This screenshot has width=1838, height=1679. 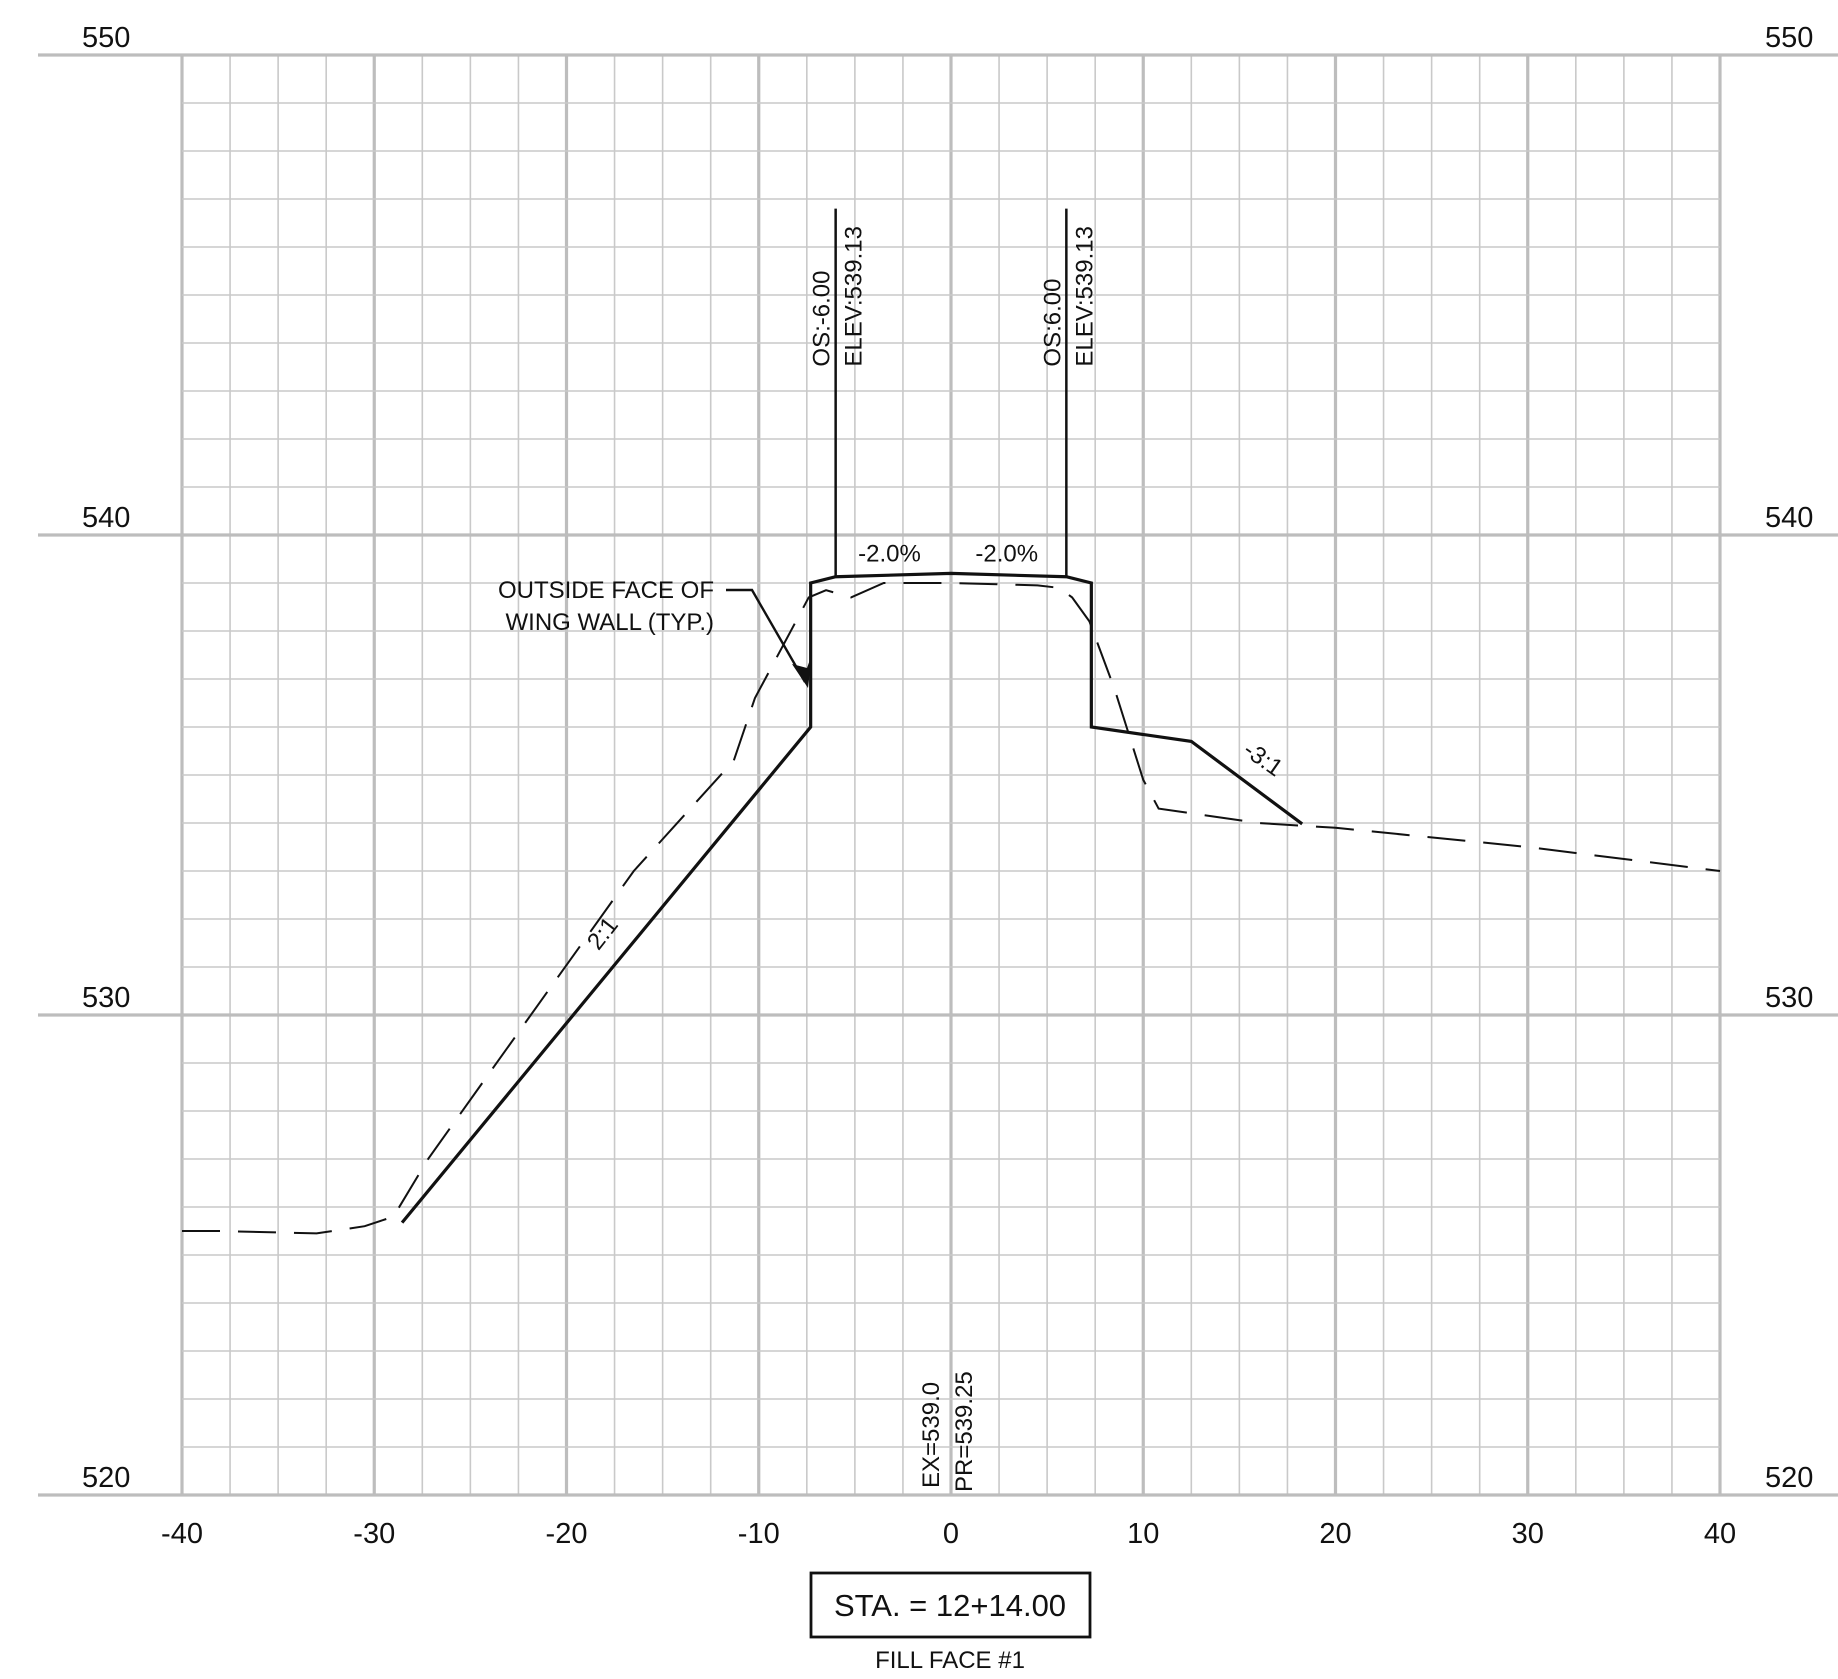 I want to click on x-axis-label: -40, so click(x=182, y=1534).